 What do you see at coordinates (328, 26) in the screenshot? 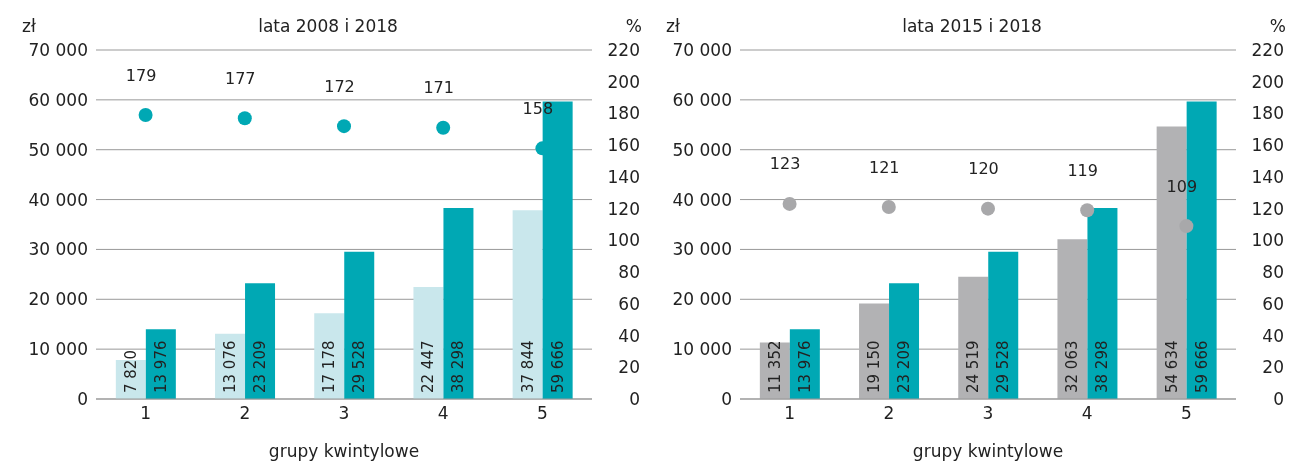
I see `chart-title: lata 2008 i 2018` at bounding box center [328, 26].